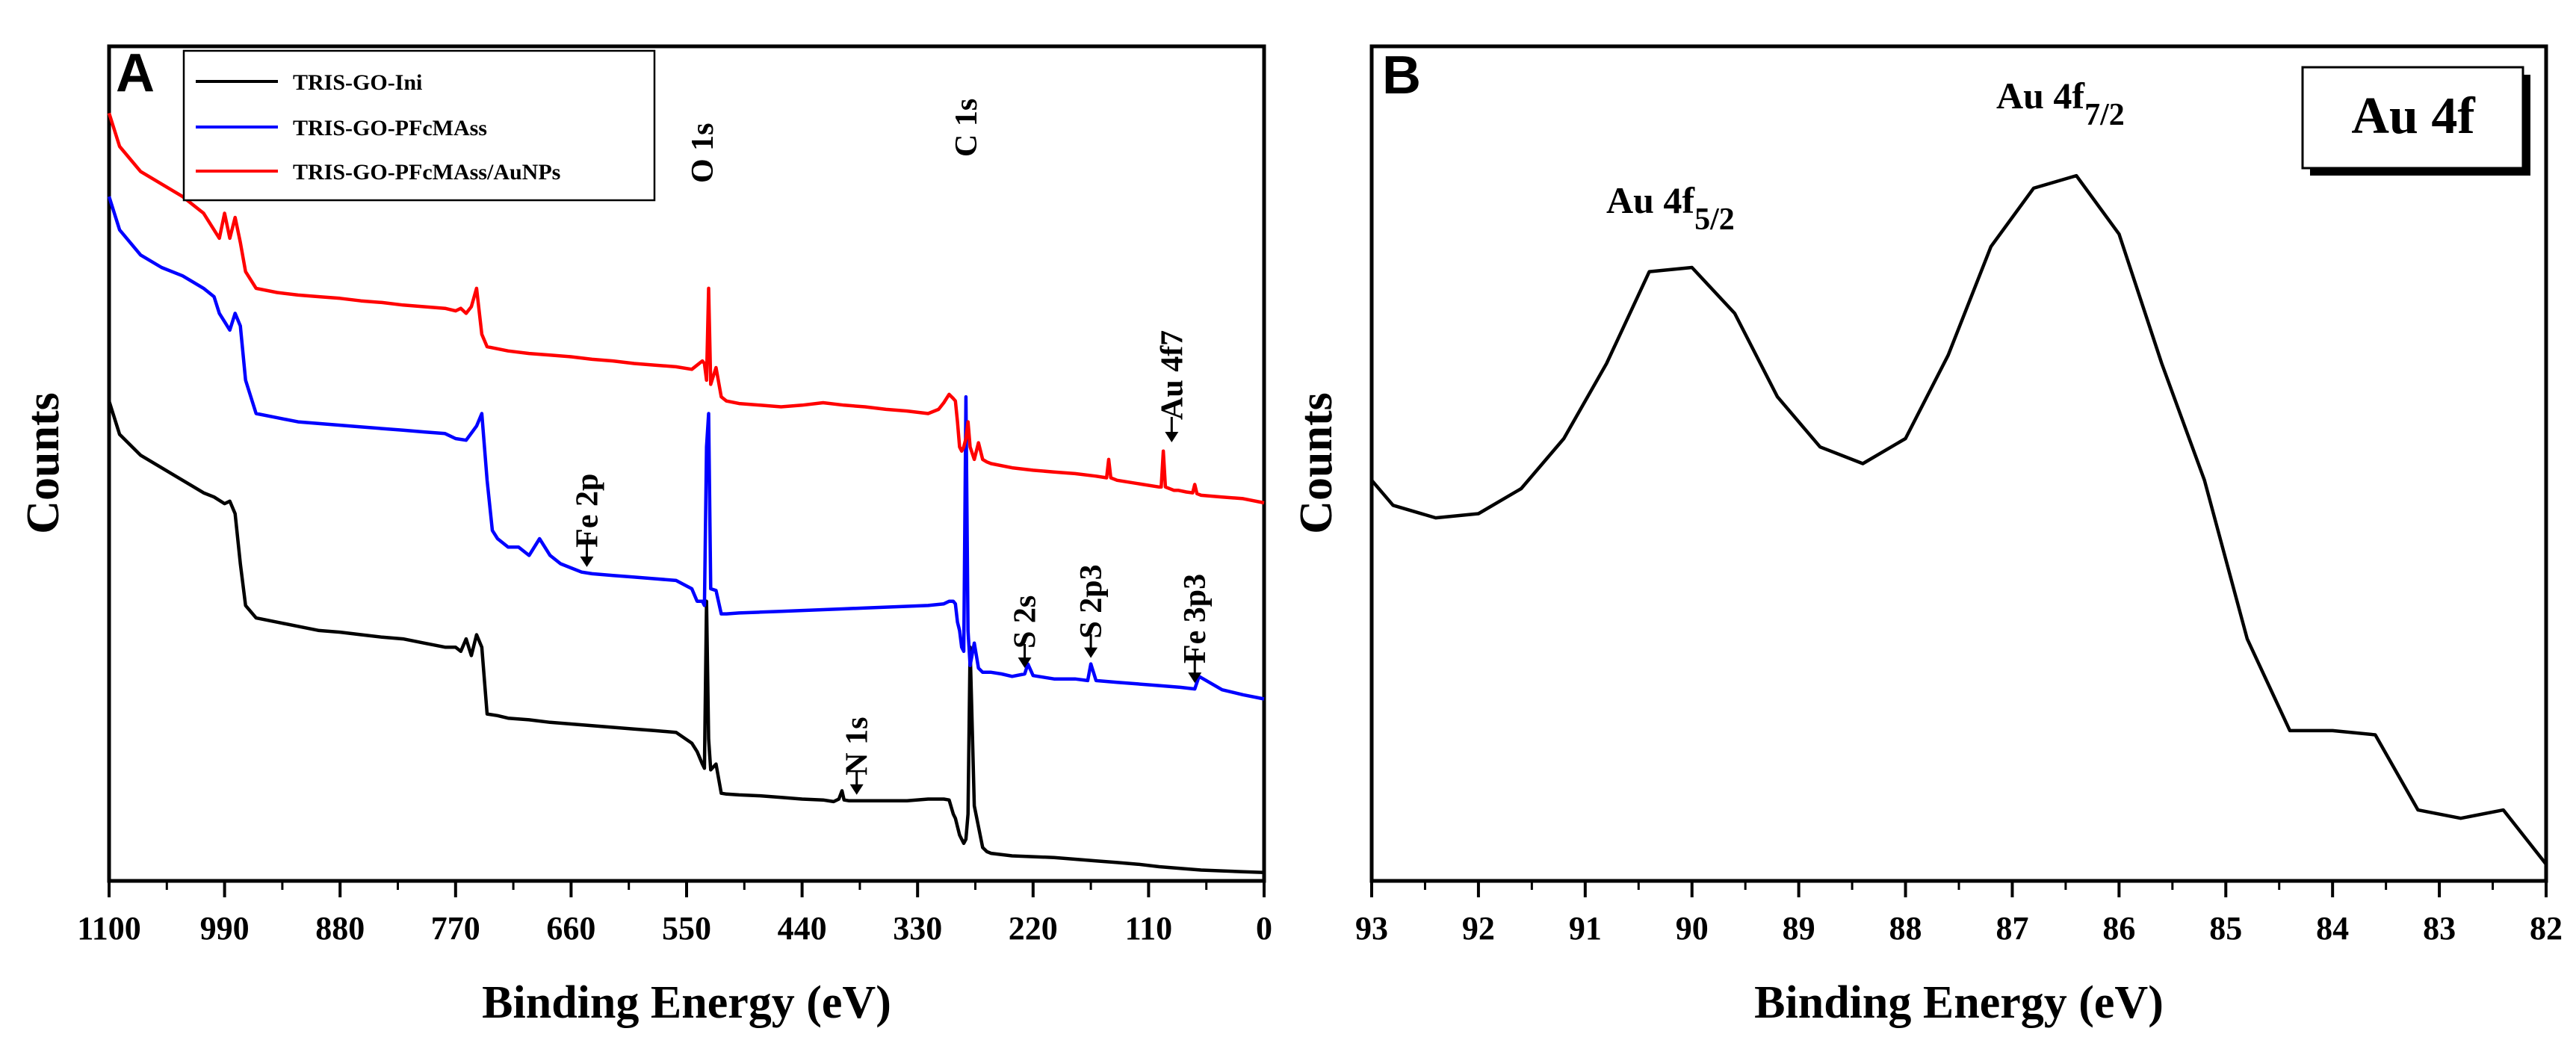  I want to click on x-tick-label: 85, so click(2225, 929).